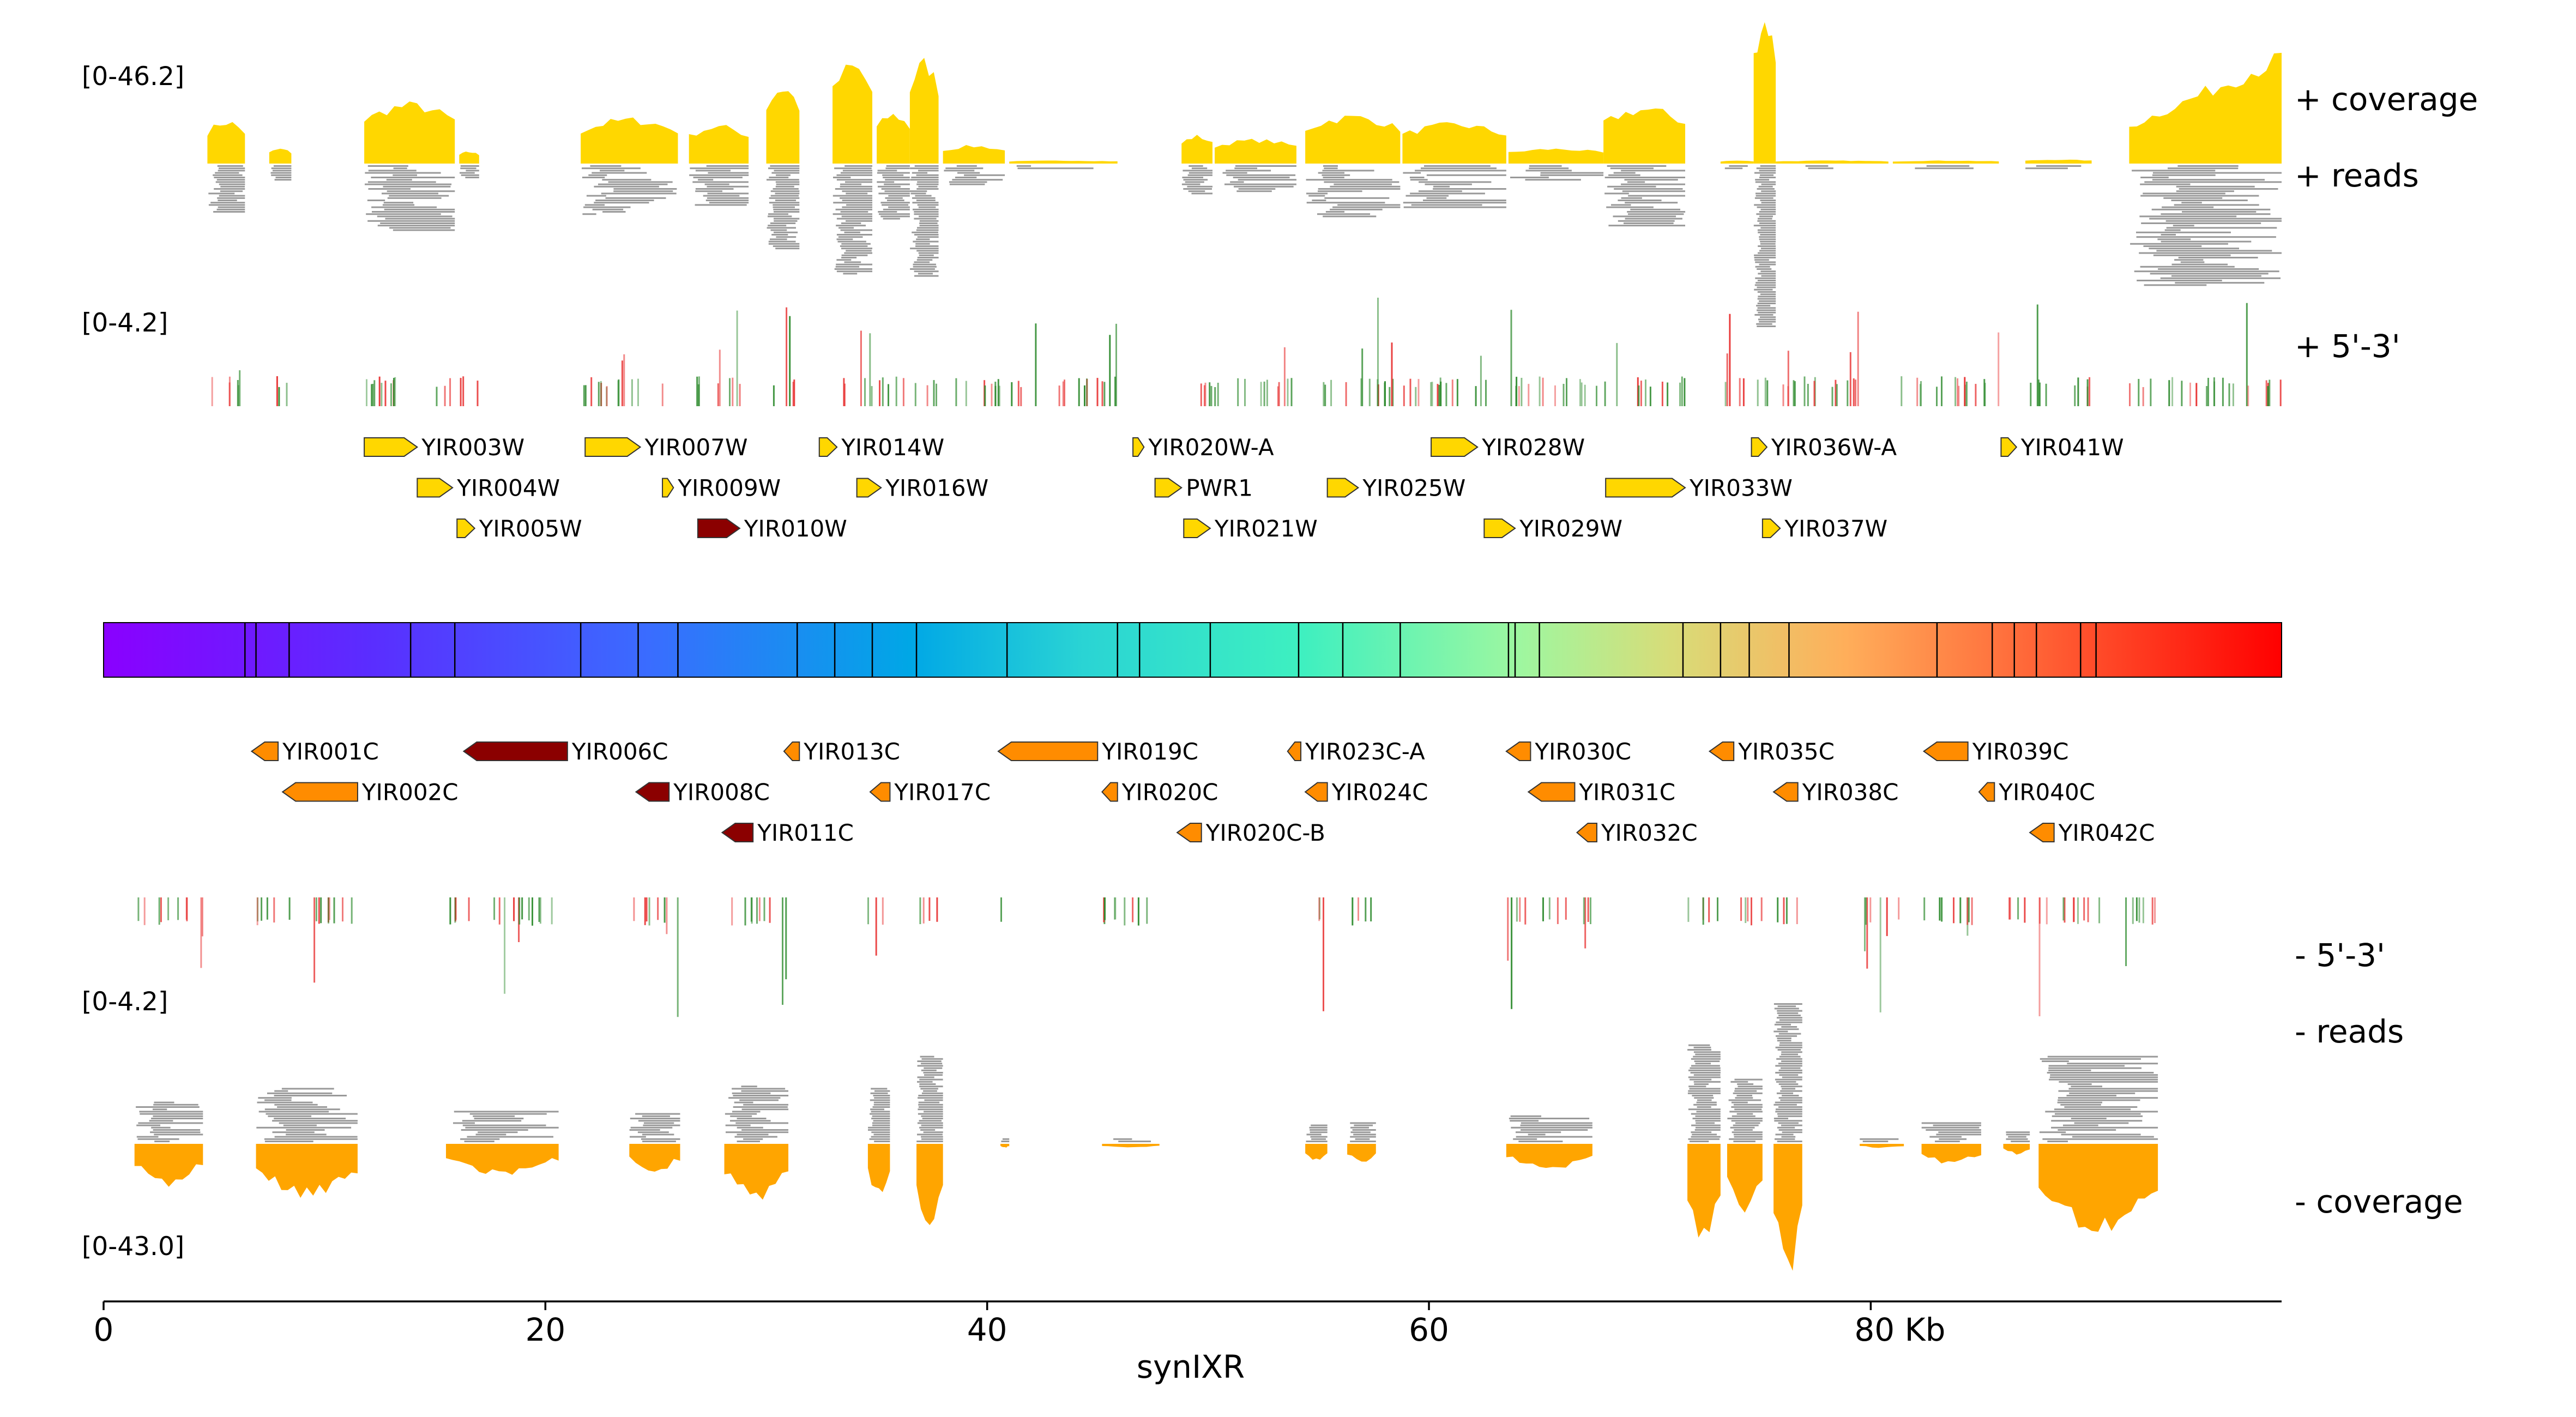  I want to click on plus-coverage-track-label: + coverage, so click(2387, 99).